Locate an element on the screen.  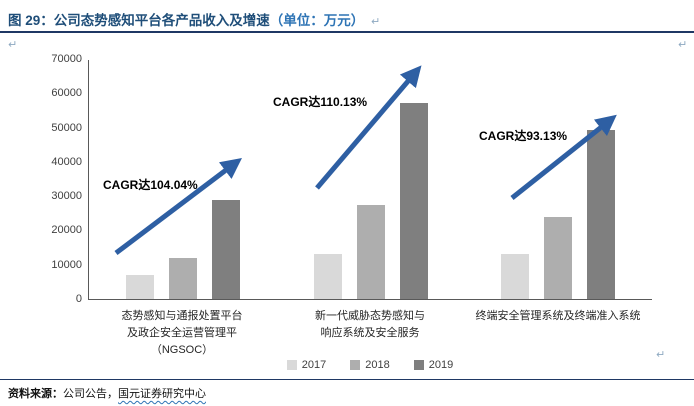
category-label: 新一代威胁态势感知与 响应系统及安全服务 is located at coordinates (370, 325).